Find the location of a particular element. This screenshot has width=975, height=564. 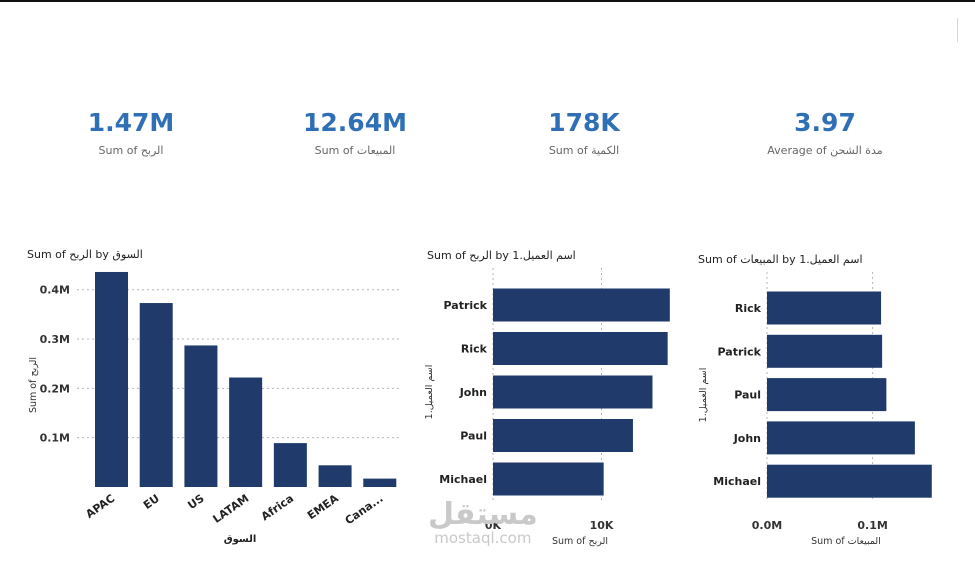

x-tick-label: EMEA is located at coordinates (323, 507).